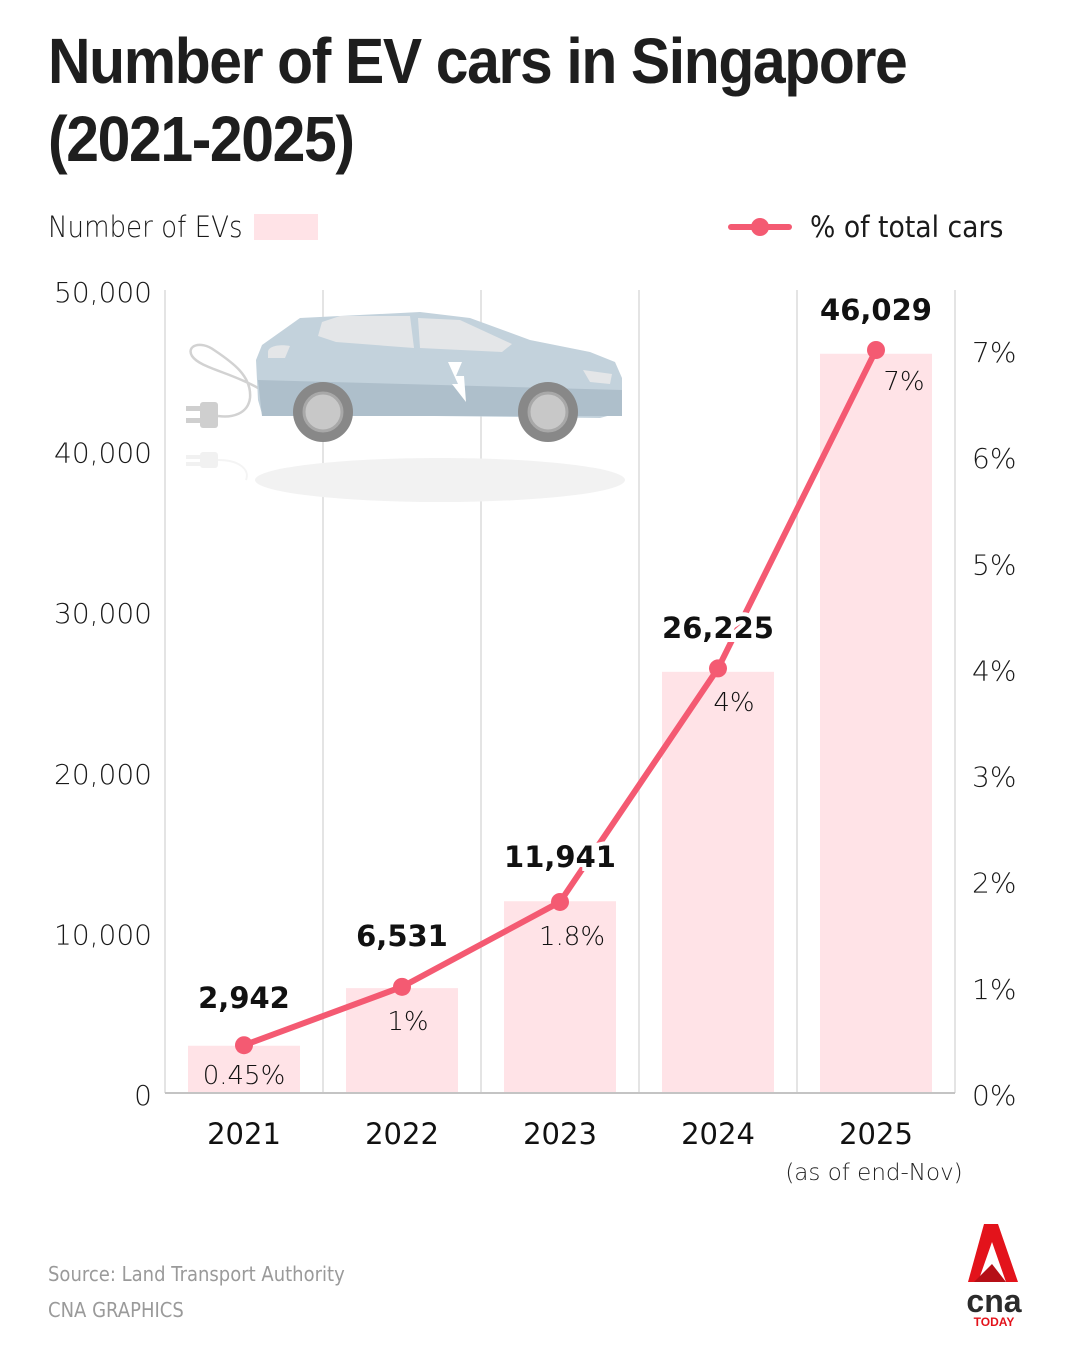 This screenshot has height=1350, width=1080. What do you see at coordinates (906, 227) in the screenshot?
I see `legend-line-label: % of total cars` at bounding box center [906, 227].